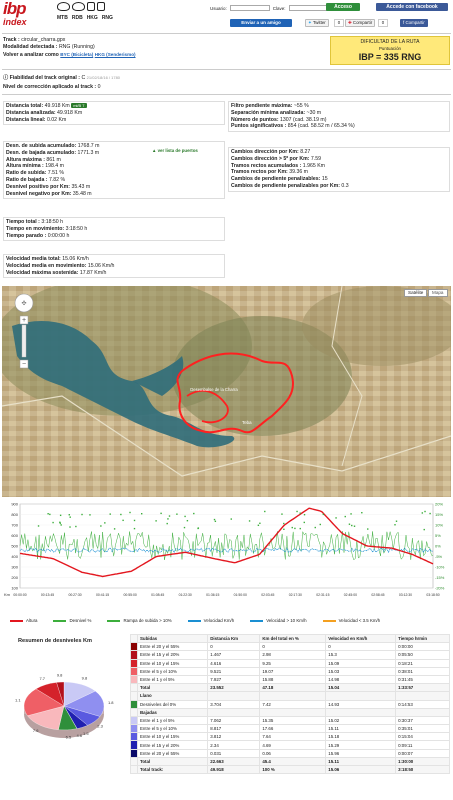 The image size is (453, 800). Describe the element at coordinates (154, 150) in the screenshot. I see `mountain-icon: ▲` at that location.